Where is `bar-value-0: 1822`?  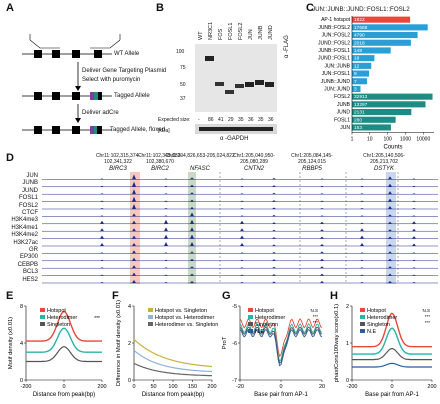 bar-value-0: 1822 is located at coordinates (359, 20).